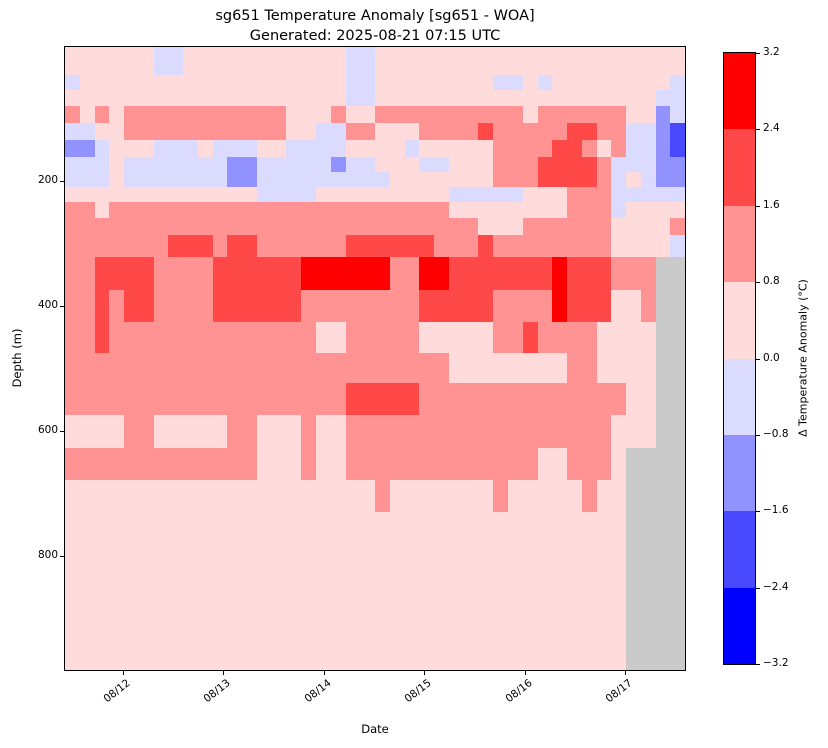  What do you see at coordinates (224, 673) in the screenshot?
I see `x-tick-mark` at bounding box center [224, 673].